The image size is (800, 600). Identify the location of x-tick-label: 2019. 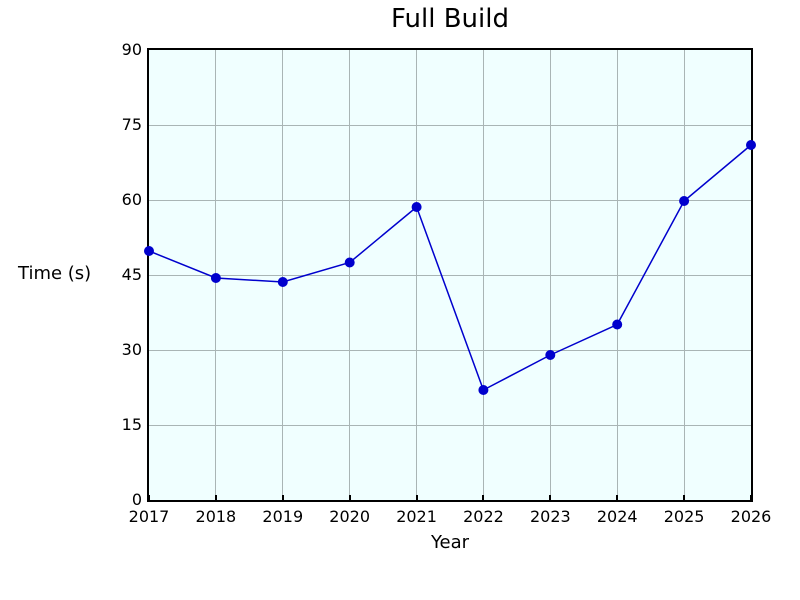
(283, 516).